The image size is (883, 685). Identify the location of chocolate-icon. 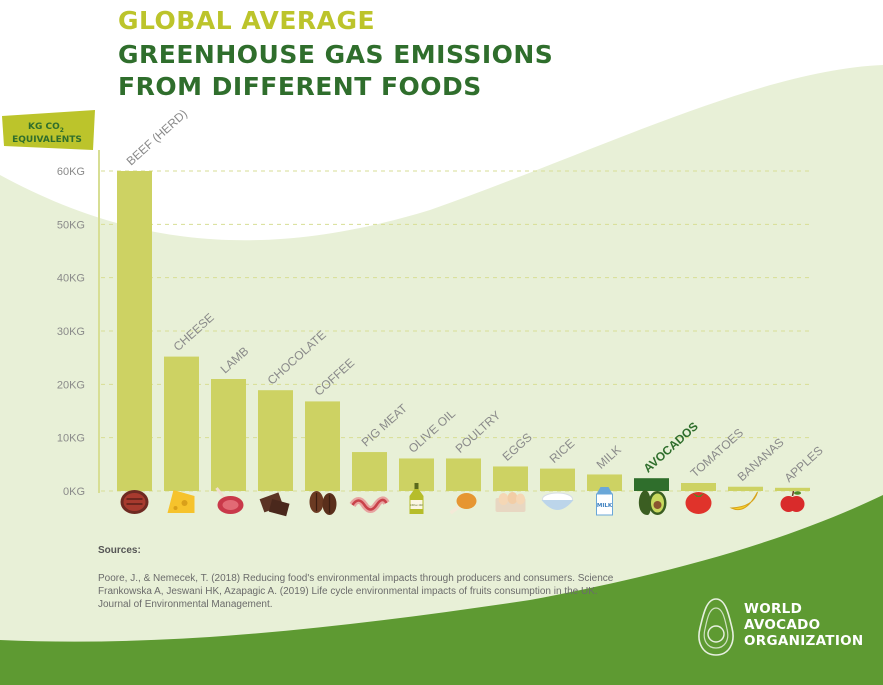
(274, 504).